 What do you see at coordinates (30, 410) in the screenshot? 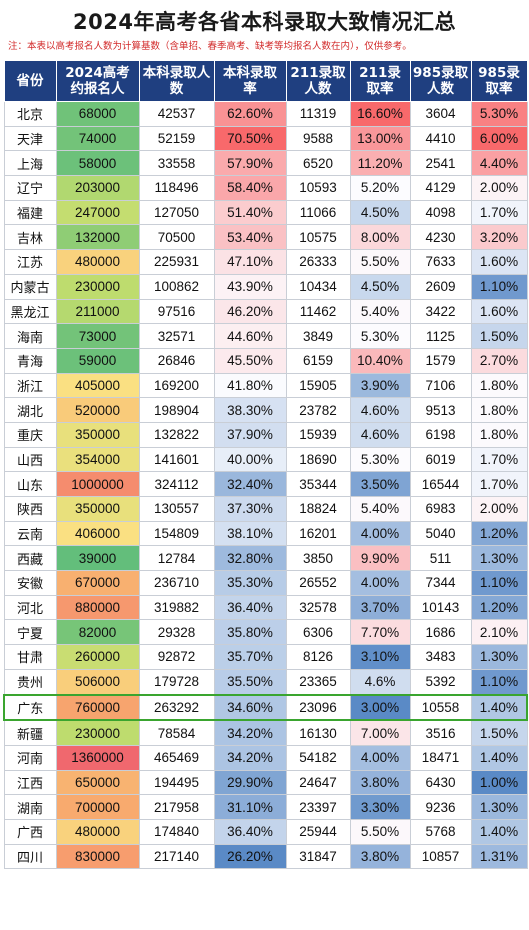
I see `province-cell: 湖北` at bounding box center [30, 410].